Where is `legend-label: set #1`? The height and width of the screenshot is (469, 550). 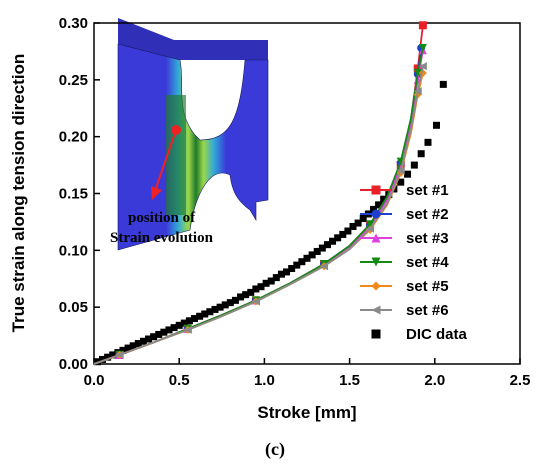 legend-label: set #1 is located at coordinates (427, 190).